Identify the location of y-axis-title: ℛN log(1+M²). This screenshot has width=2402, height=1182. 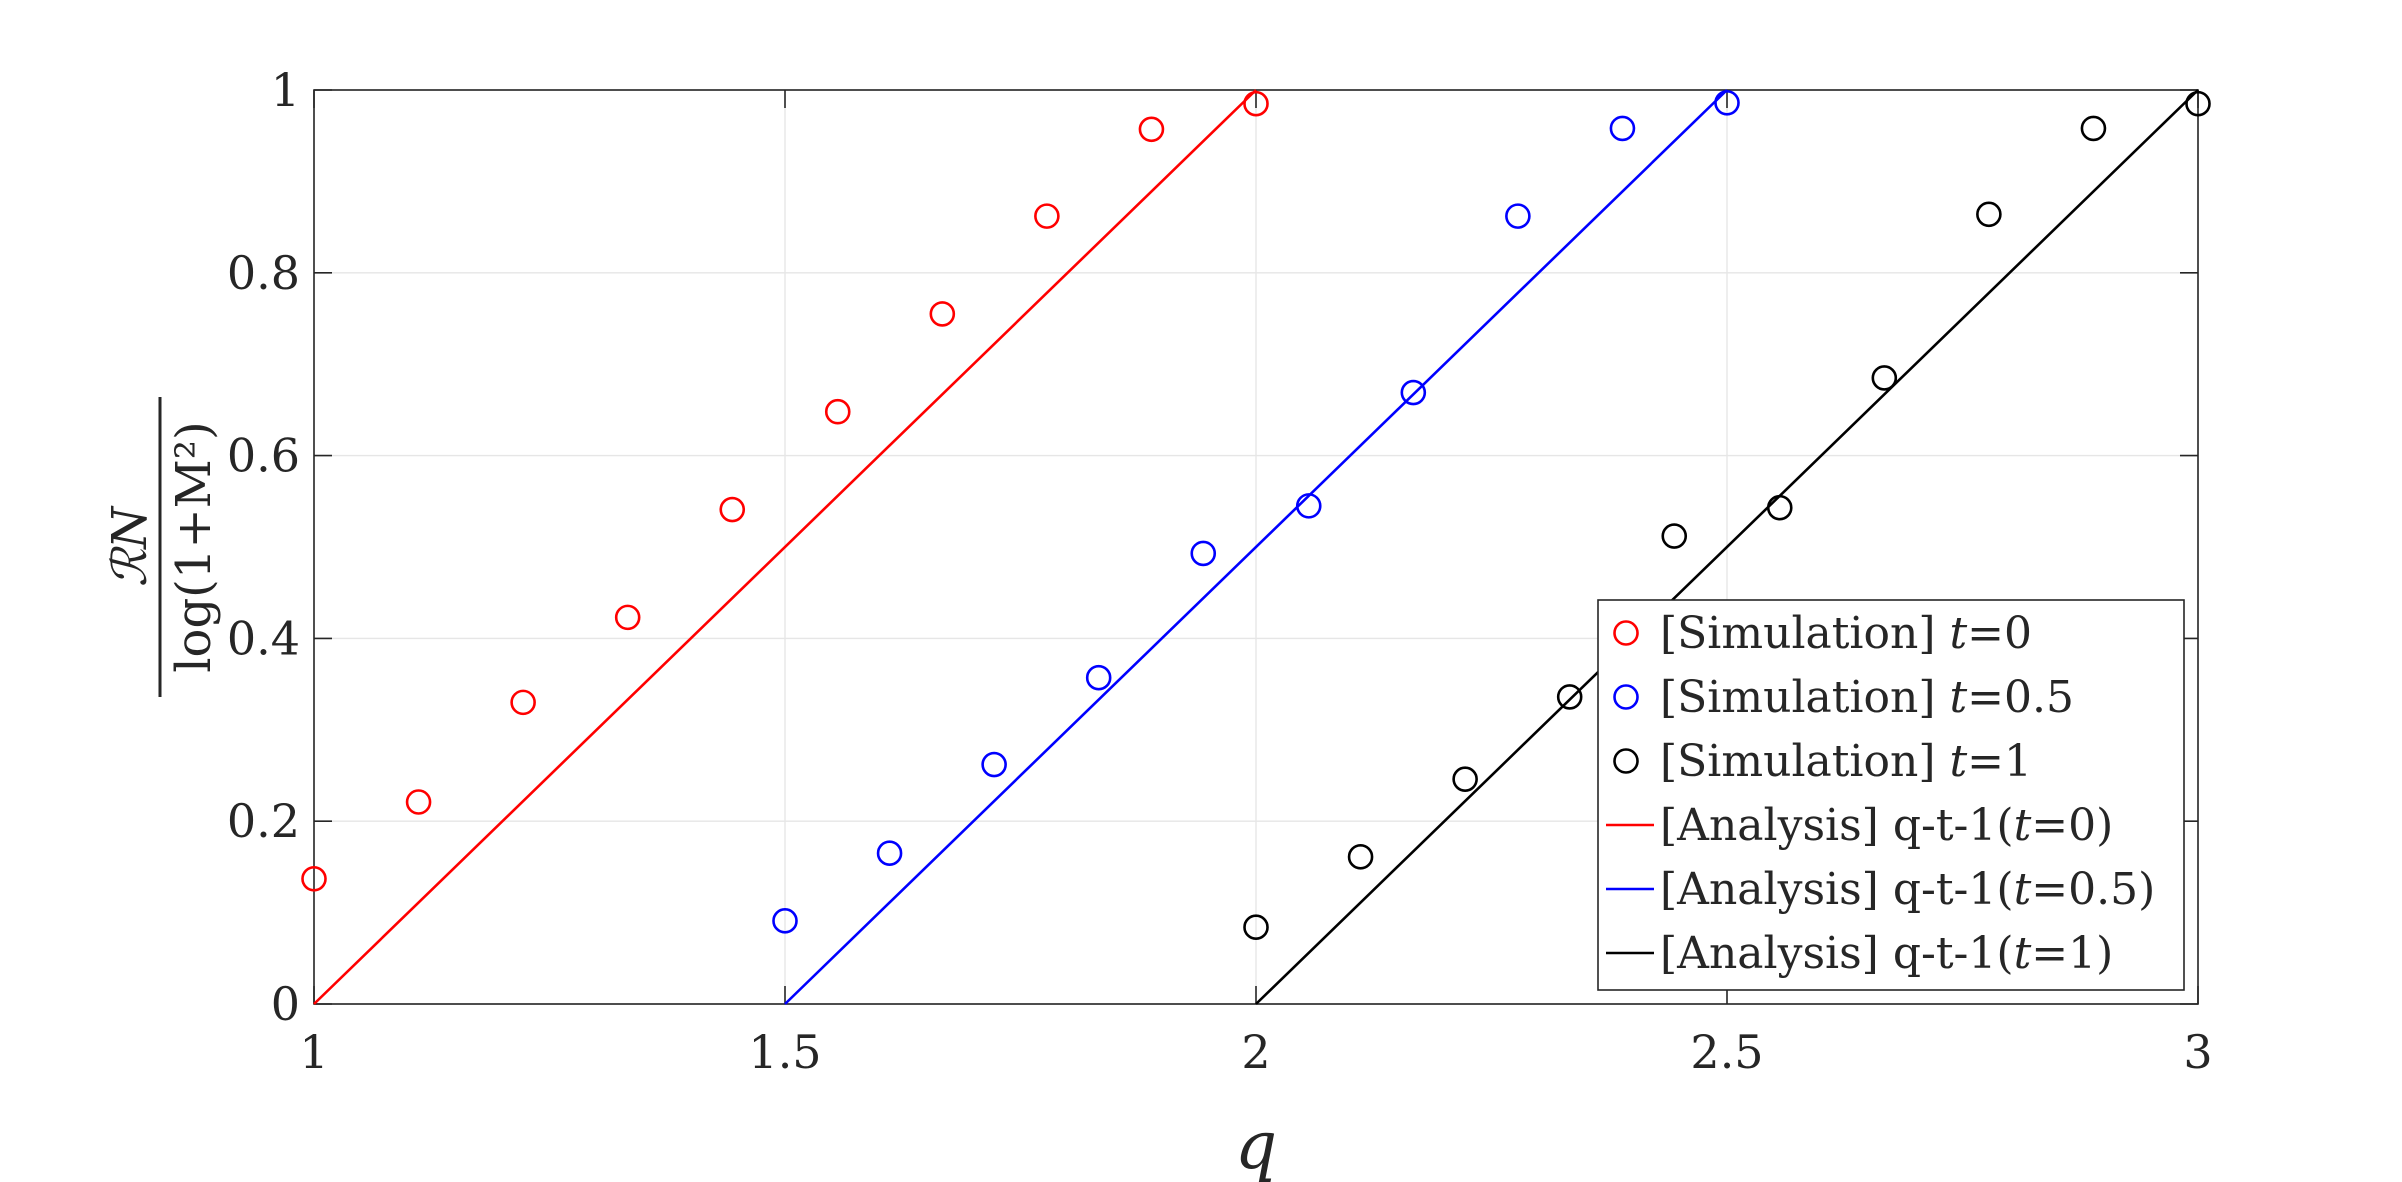
(162, 547).